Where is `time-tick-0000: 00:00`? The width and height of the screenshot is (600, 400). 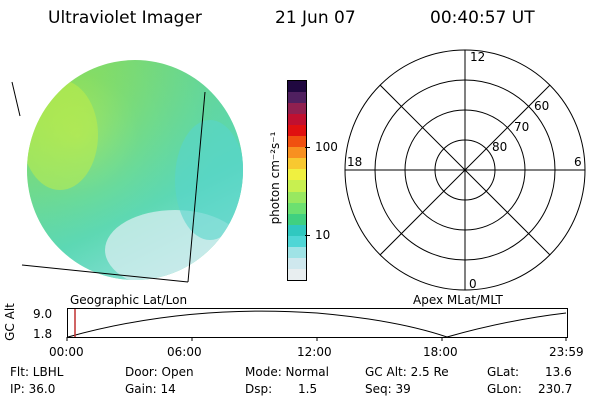
time-tick-0000: 00:00 is located at coordinates (66, 352).